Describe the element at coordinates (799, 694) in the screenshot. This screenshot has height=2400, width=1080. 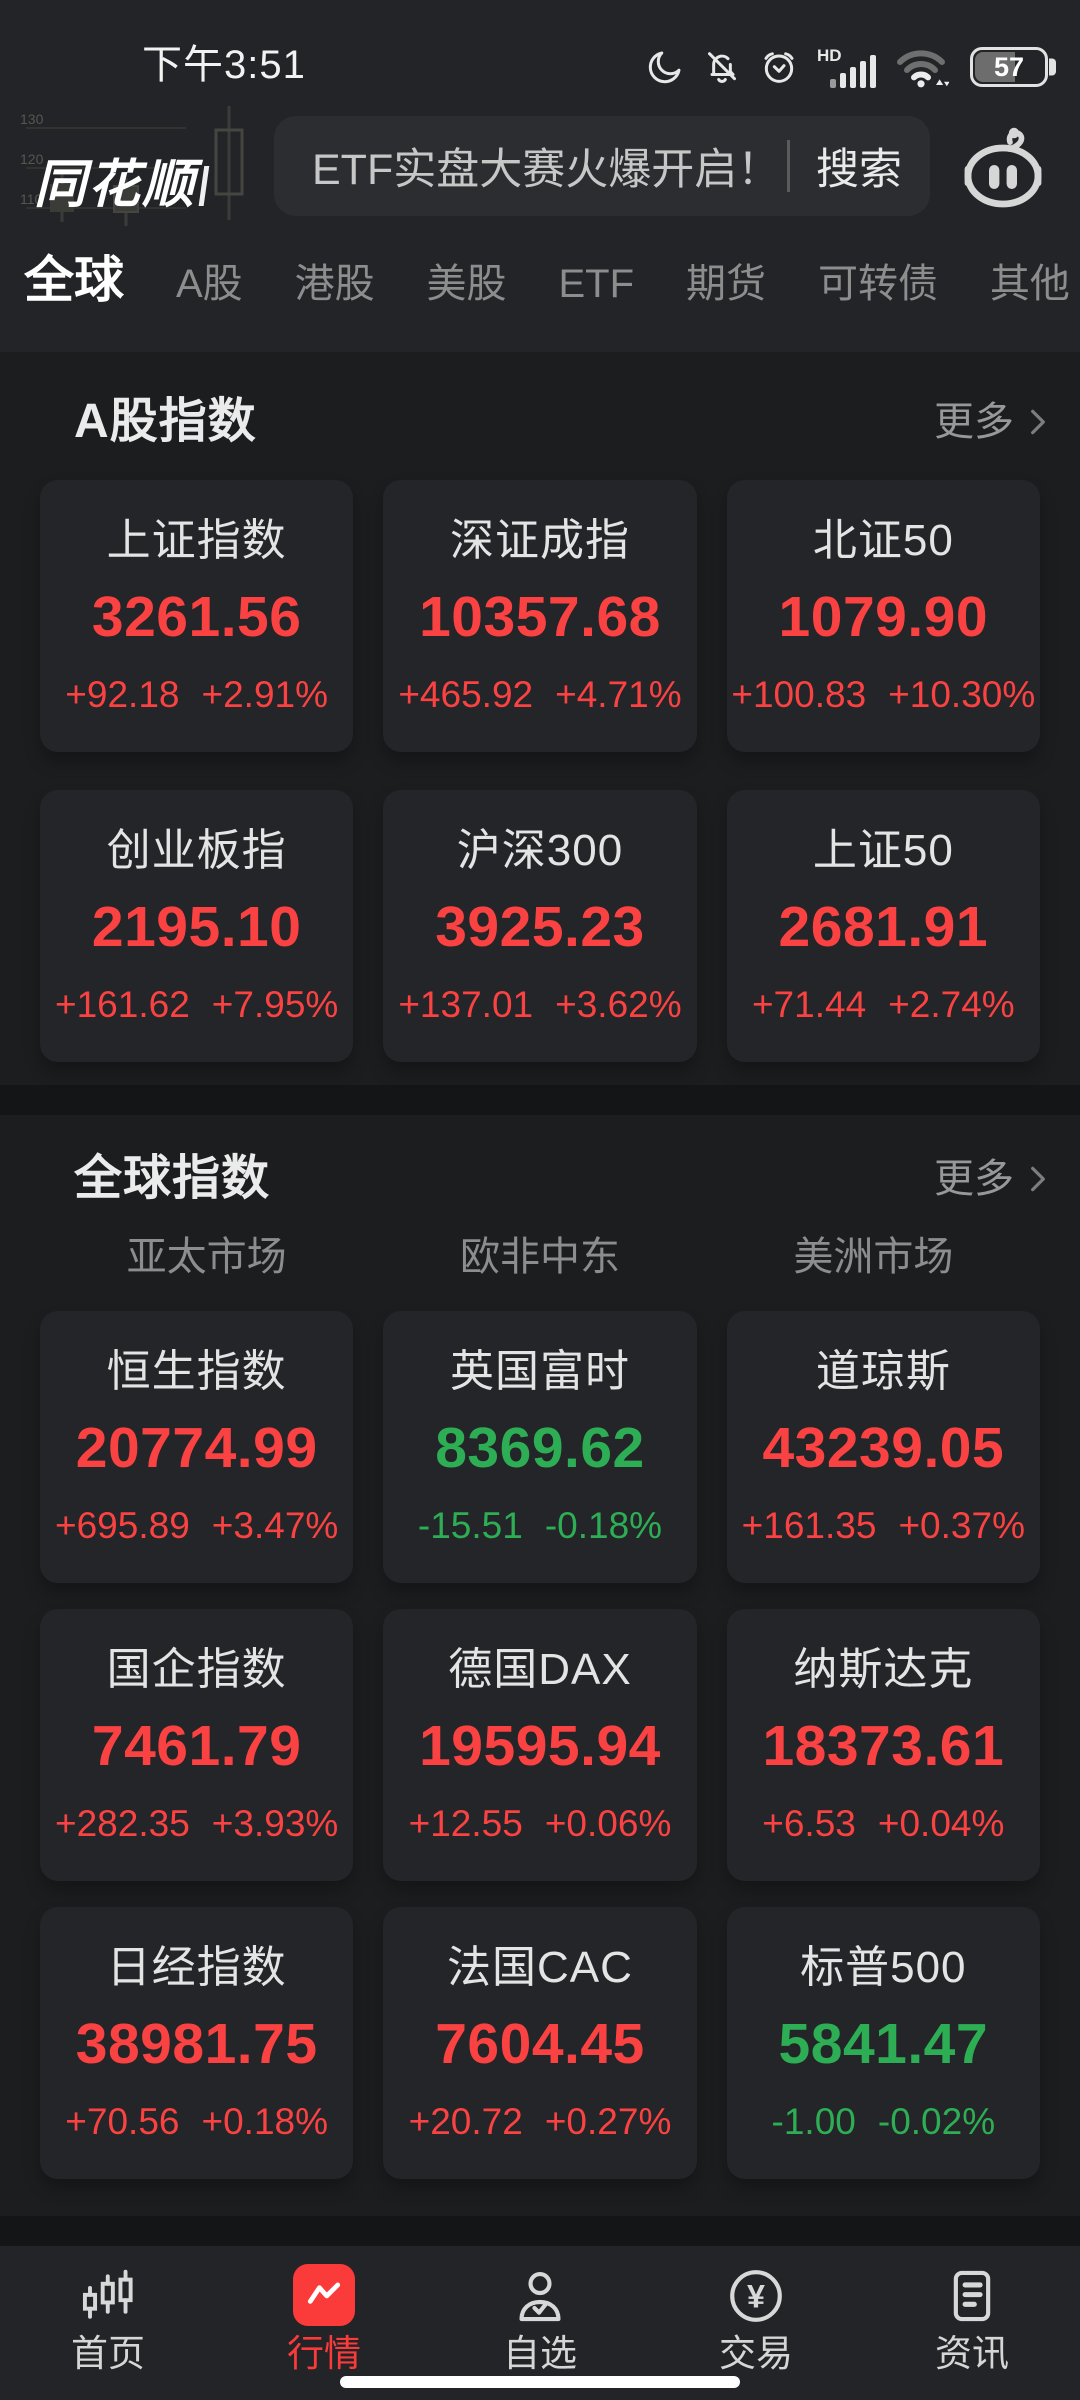
I see `index-change-amount: +100.83` at that location.